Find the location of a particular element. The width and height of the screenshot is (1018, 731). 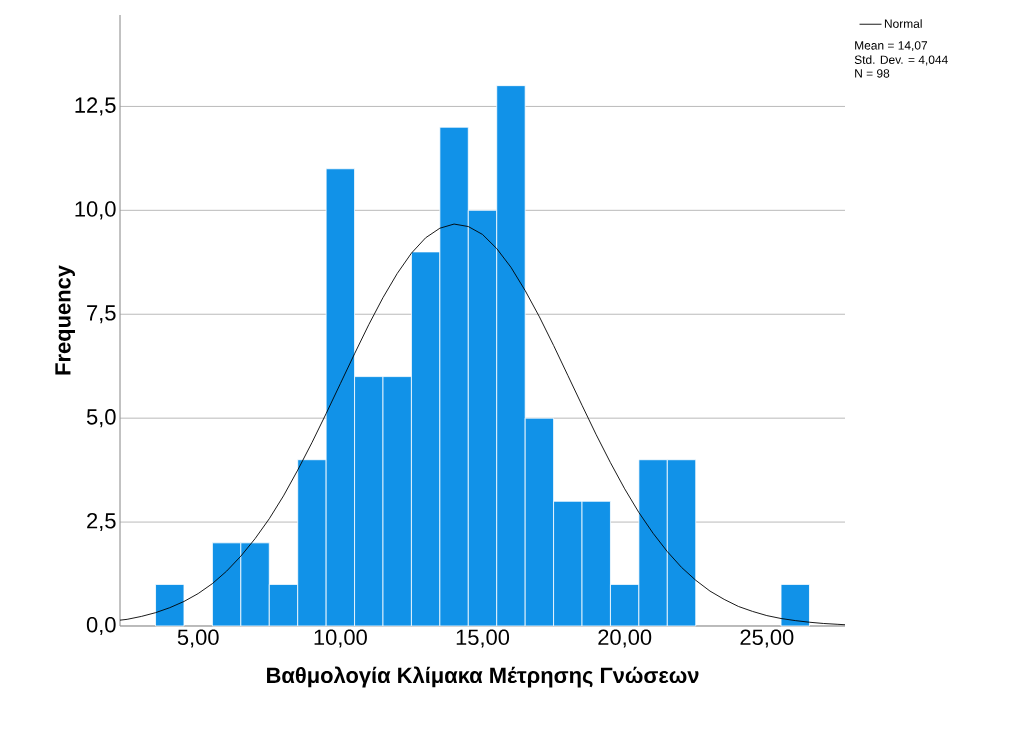

x-axis-title: Βαθμολογία Κλίμακα Μέτρησης Γνώσεων is located at coordinates (483, 677).